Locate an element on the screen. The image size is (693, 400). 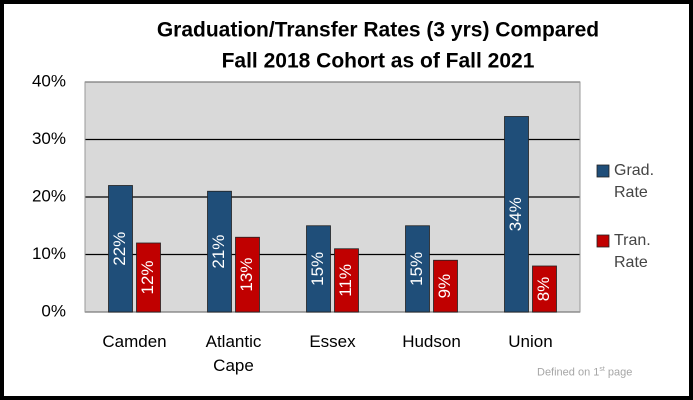
annotation-part: Defined on 1 is located at coordinates (568, 372).